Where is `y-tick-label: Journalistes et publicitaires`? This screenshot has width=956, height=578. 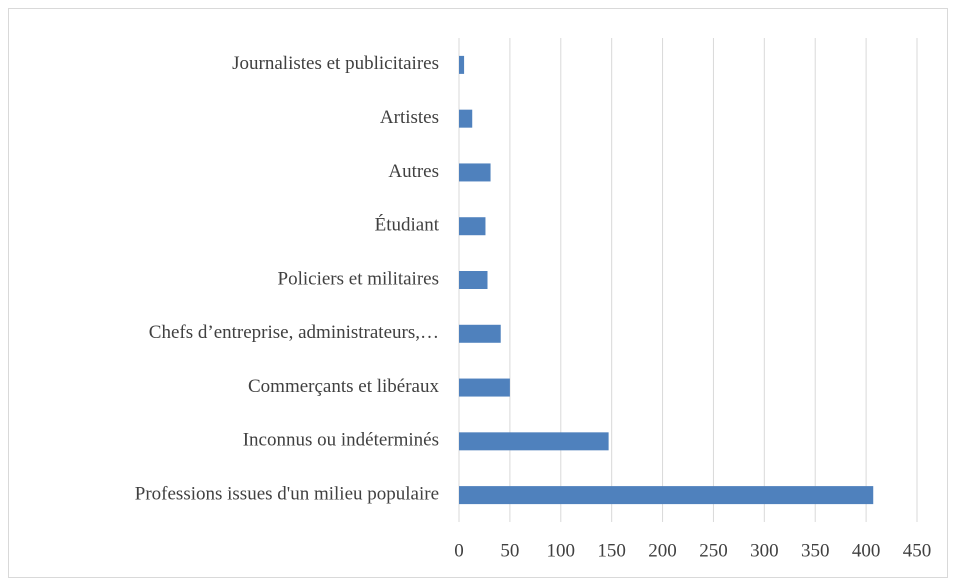 y-tick-label: Journalistes et publicitaires is located at coordinates (335, 63).